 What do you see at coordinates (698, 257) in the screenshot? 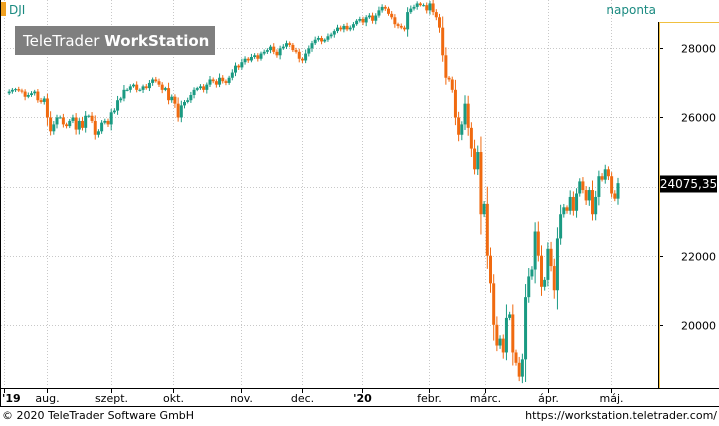
I see `y-tick-label: 22000` at bounding box center [698, 257].